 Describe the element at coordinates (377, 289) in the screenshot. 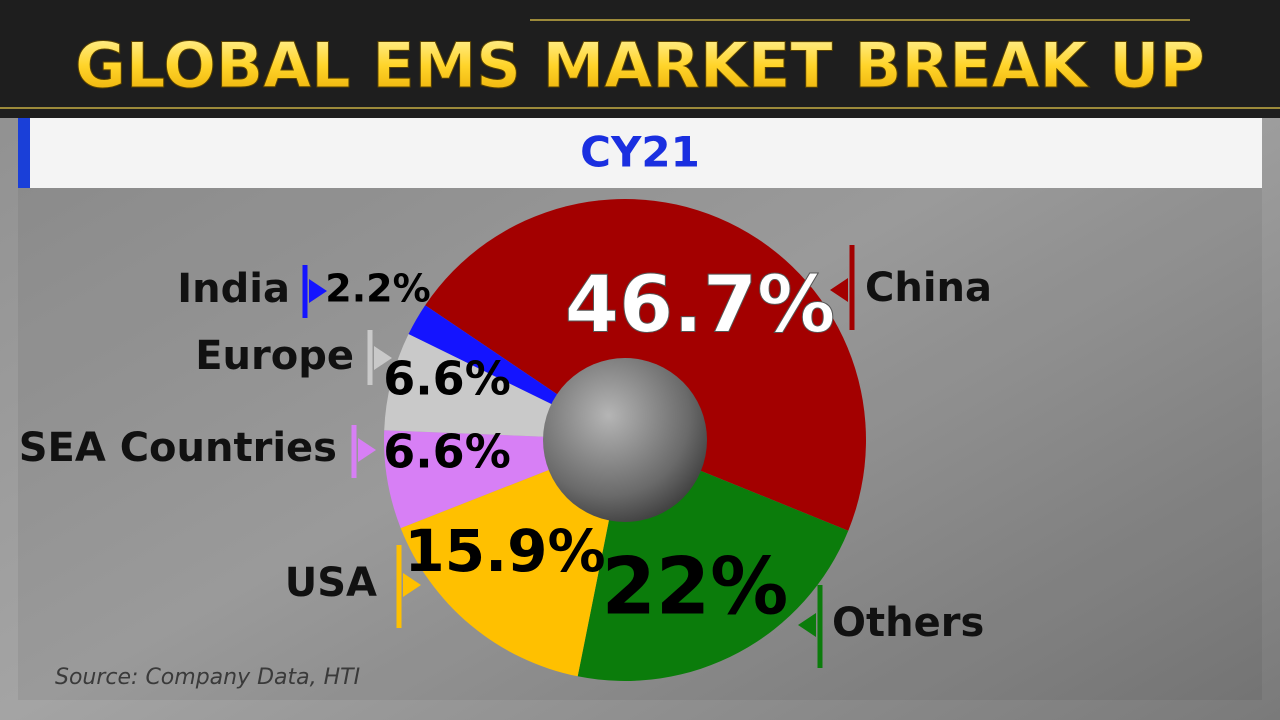

I see `value-label: 2.2%` at that location.